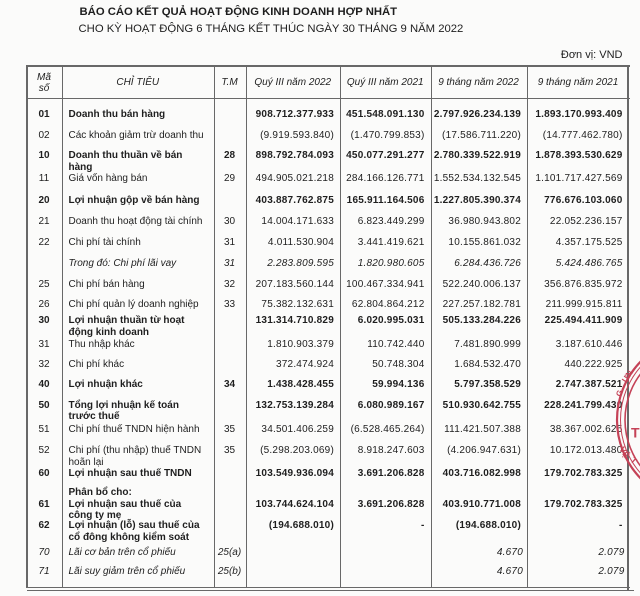 The height and width of the screenshot is (596, 640). I want to click on svg-text: T, so click(634, 460).